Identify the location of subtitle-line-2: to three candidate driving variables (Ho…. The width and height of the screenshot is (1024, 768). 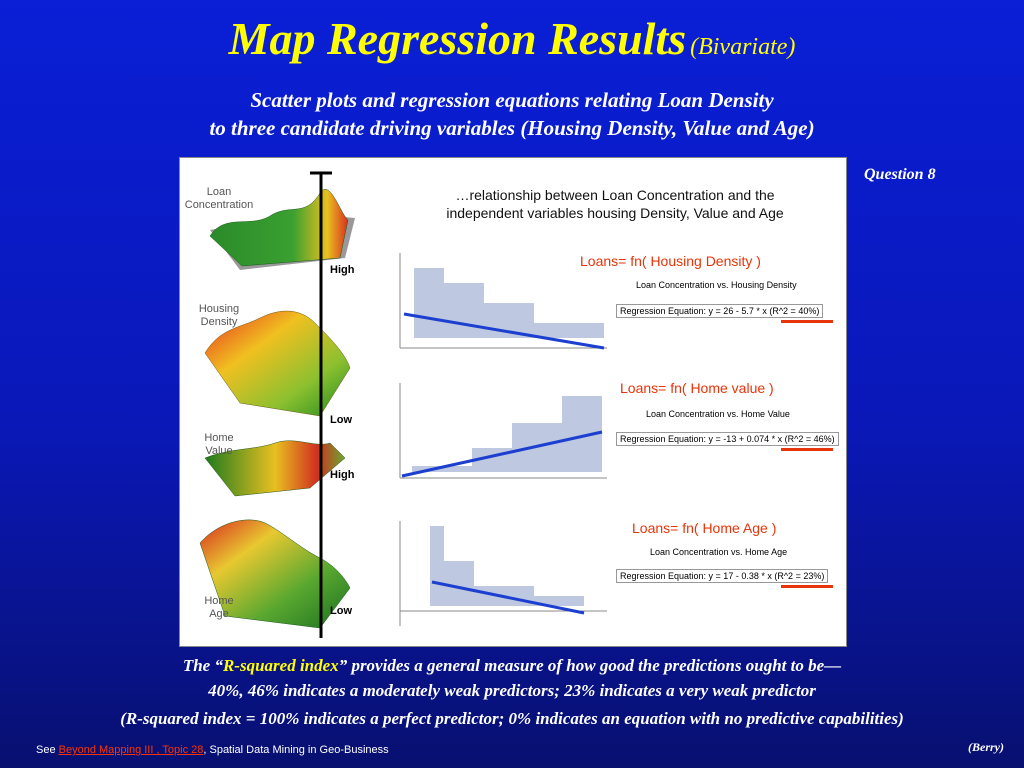
(512, 128).